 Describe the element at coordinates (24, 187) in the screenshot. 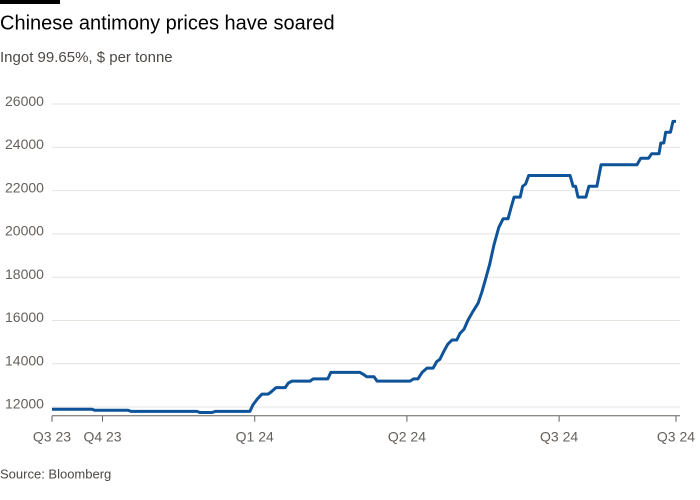

I see `y-tick-label: 22000` at that location.